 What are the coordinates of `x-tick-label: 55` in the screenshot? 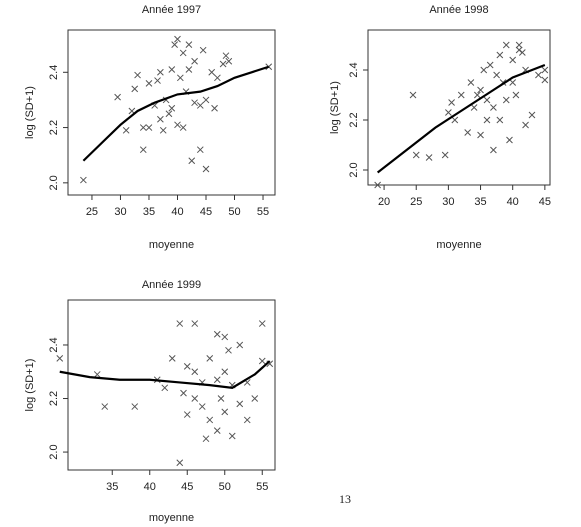 It's located at (262, 487).